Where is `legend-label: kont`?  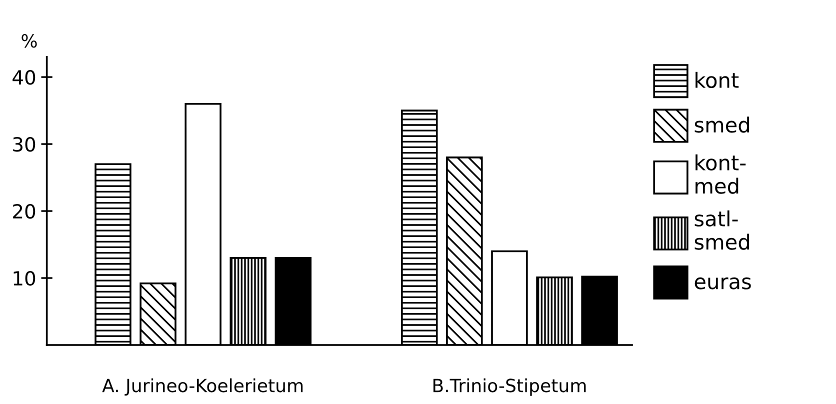 legend-label: kont is located at coordinates (717, 80).